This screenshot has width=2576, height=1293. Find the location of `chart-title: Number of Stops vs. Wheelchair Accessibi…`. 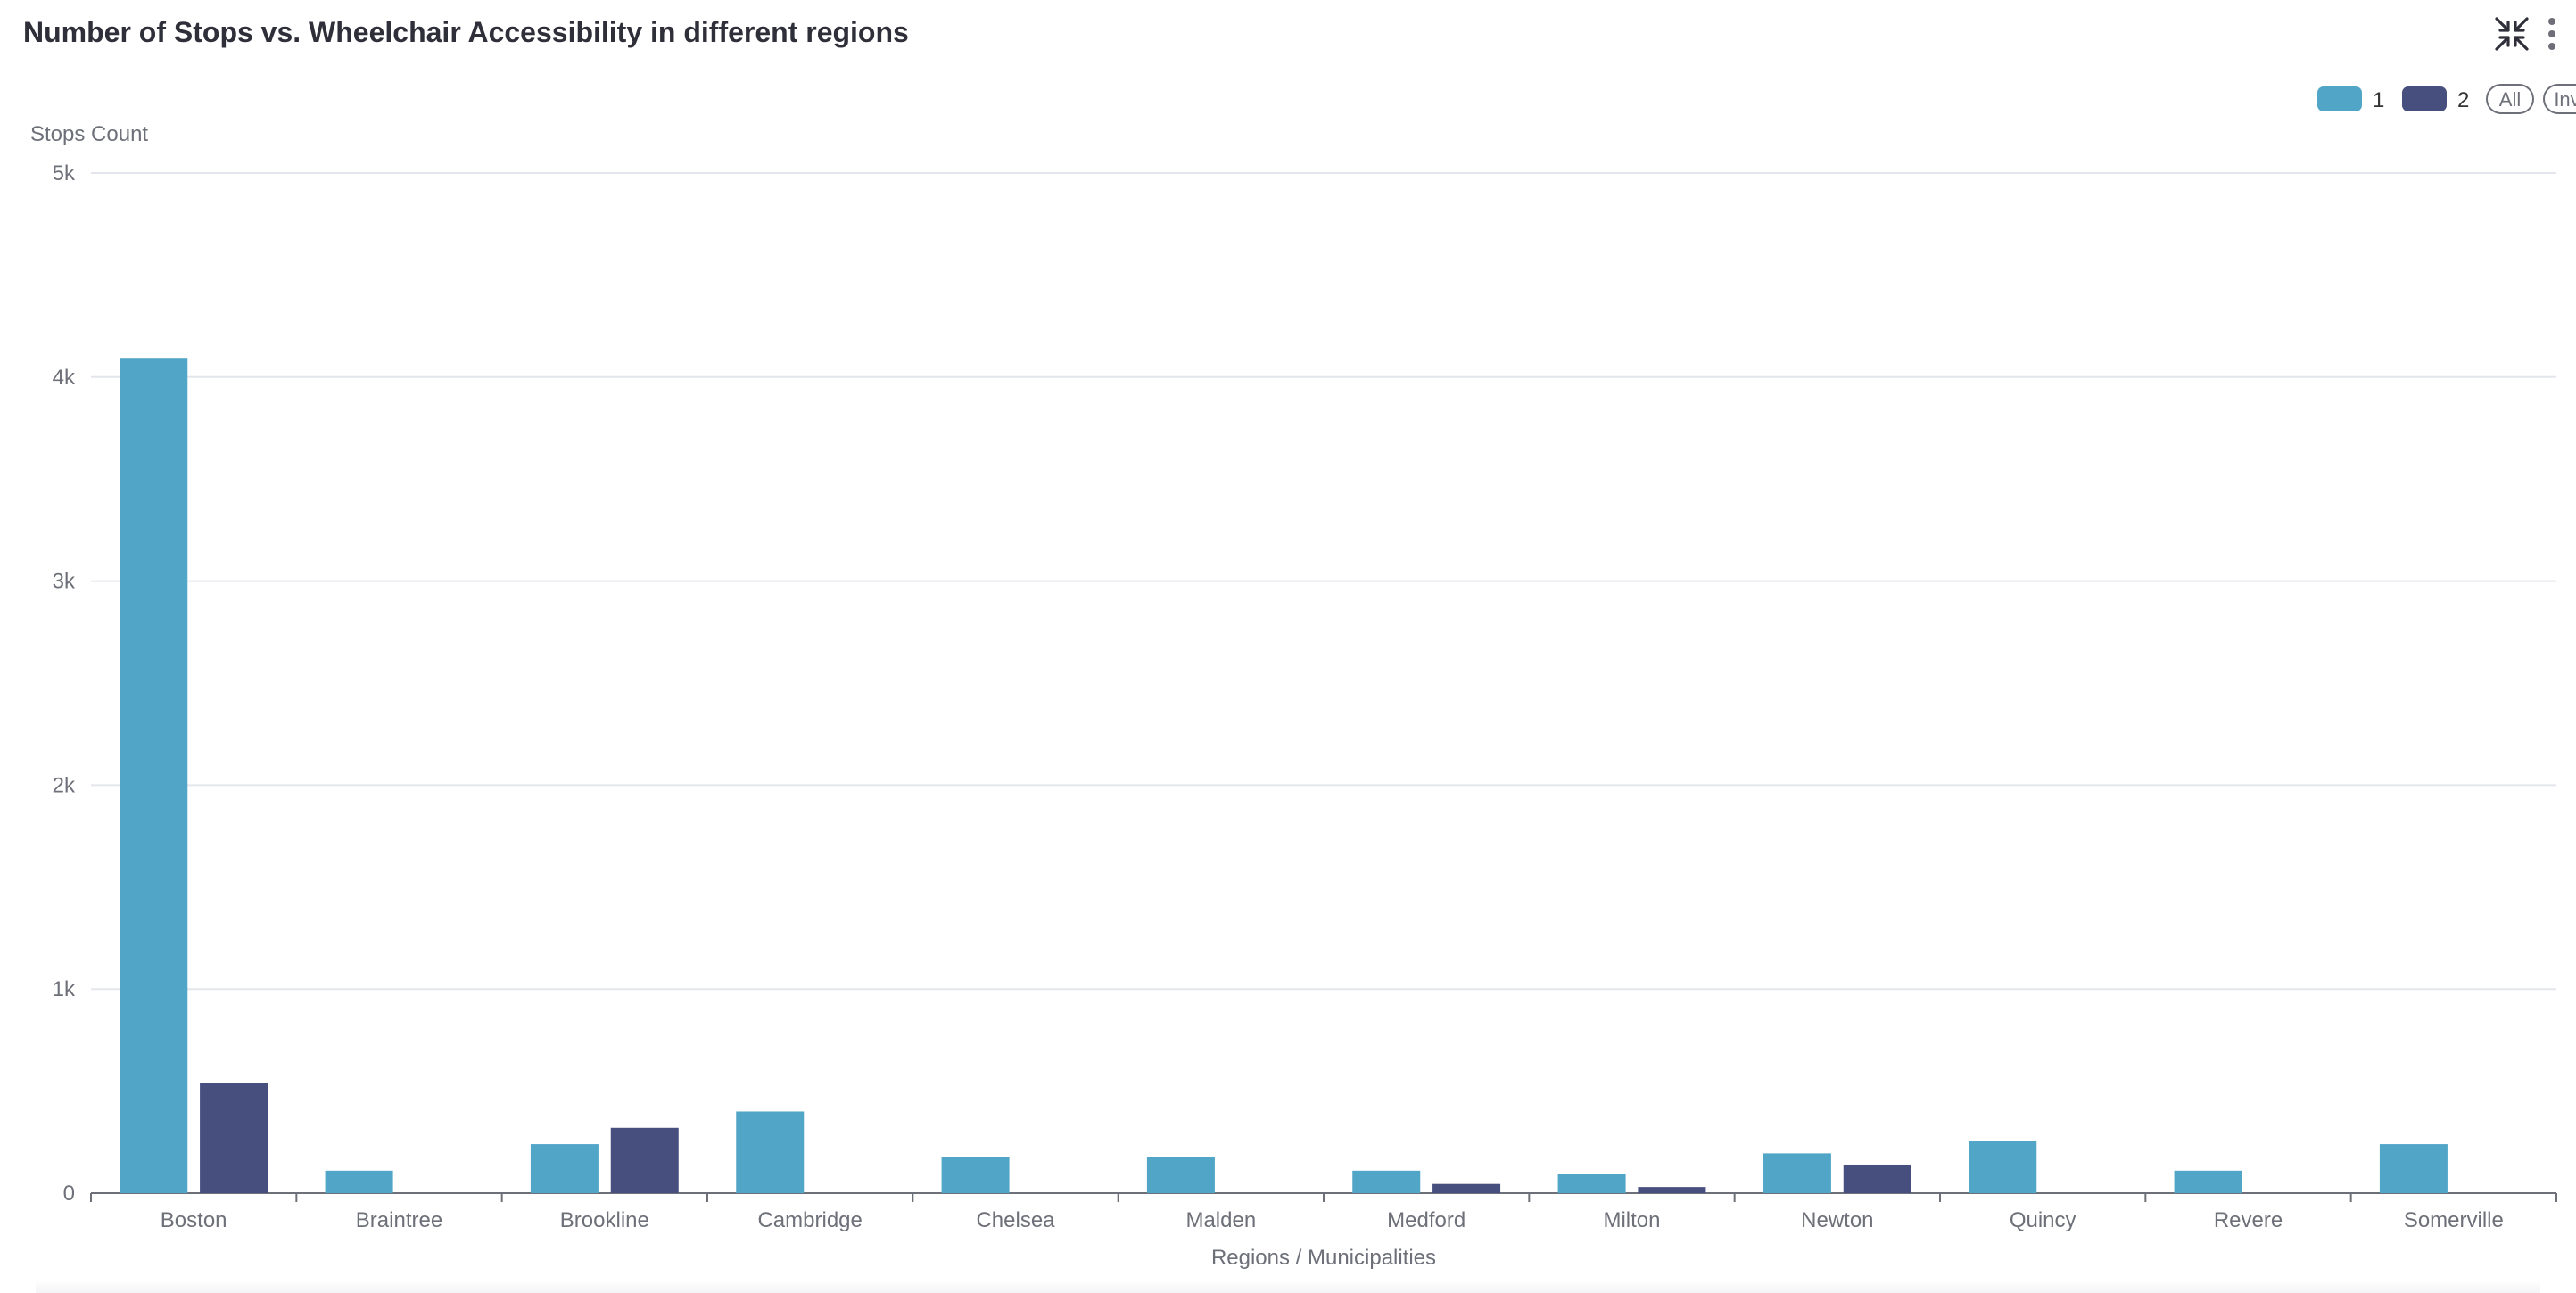

chart-title: Number of Stops vs. Wheelchair Accessibi… is located at coordinates (466, 32).